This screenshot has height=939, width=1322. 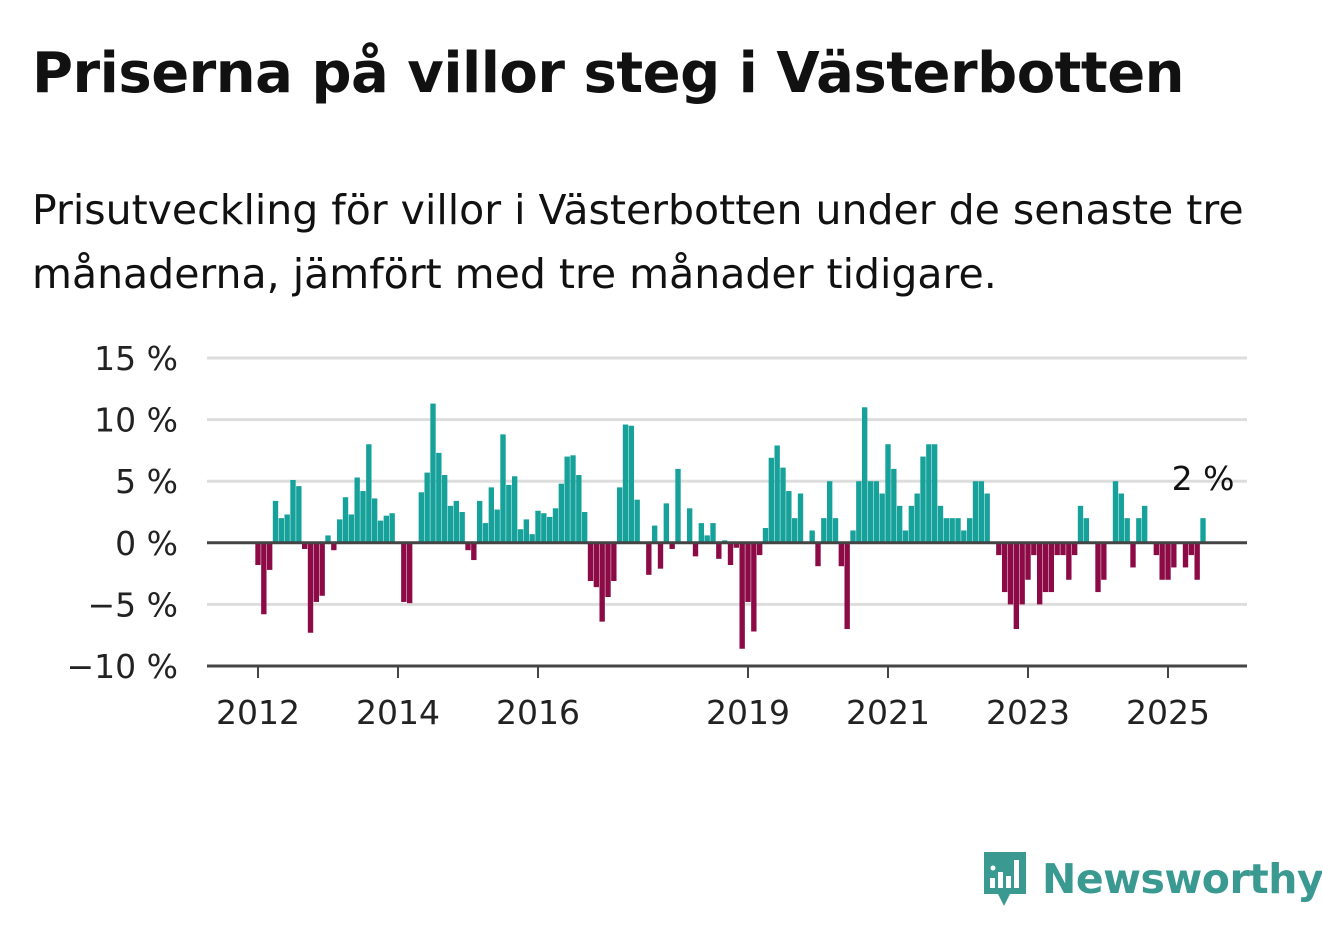 I want to click on x-tick-label: 2016, so click(x=538, y=712).